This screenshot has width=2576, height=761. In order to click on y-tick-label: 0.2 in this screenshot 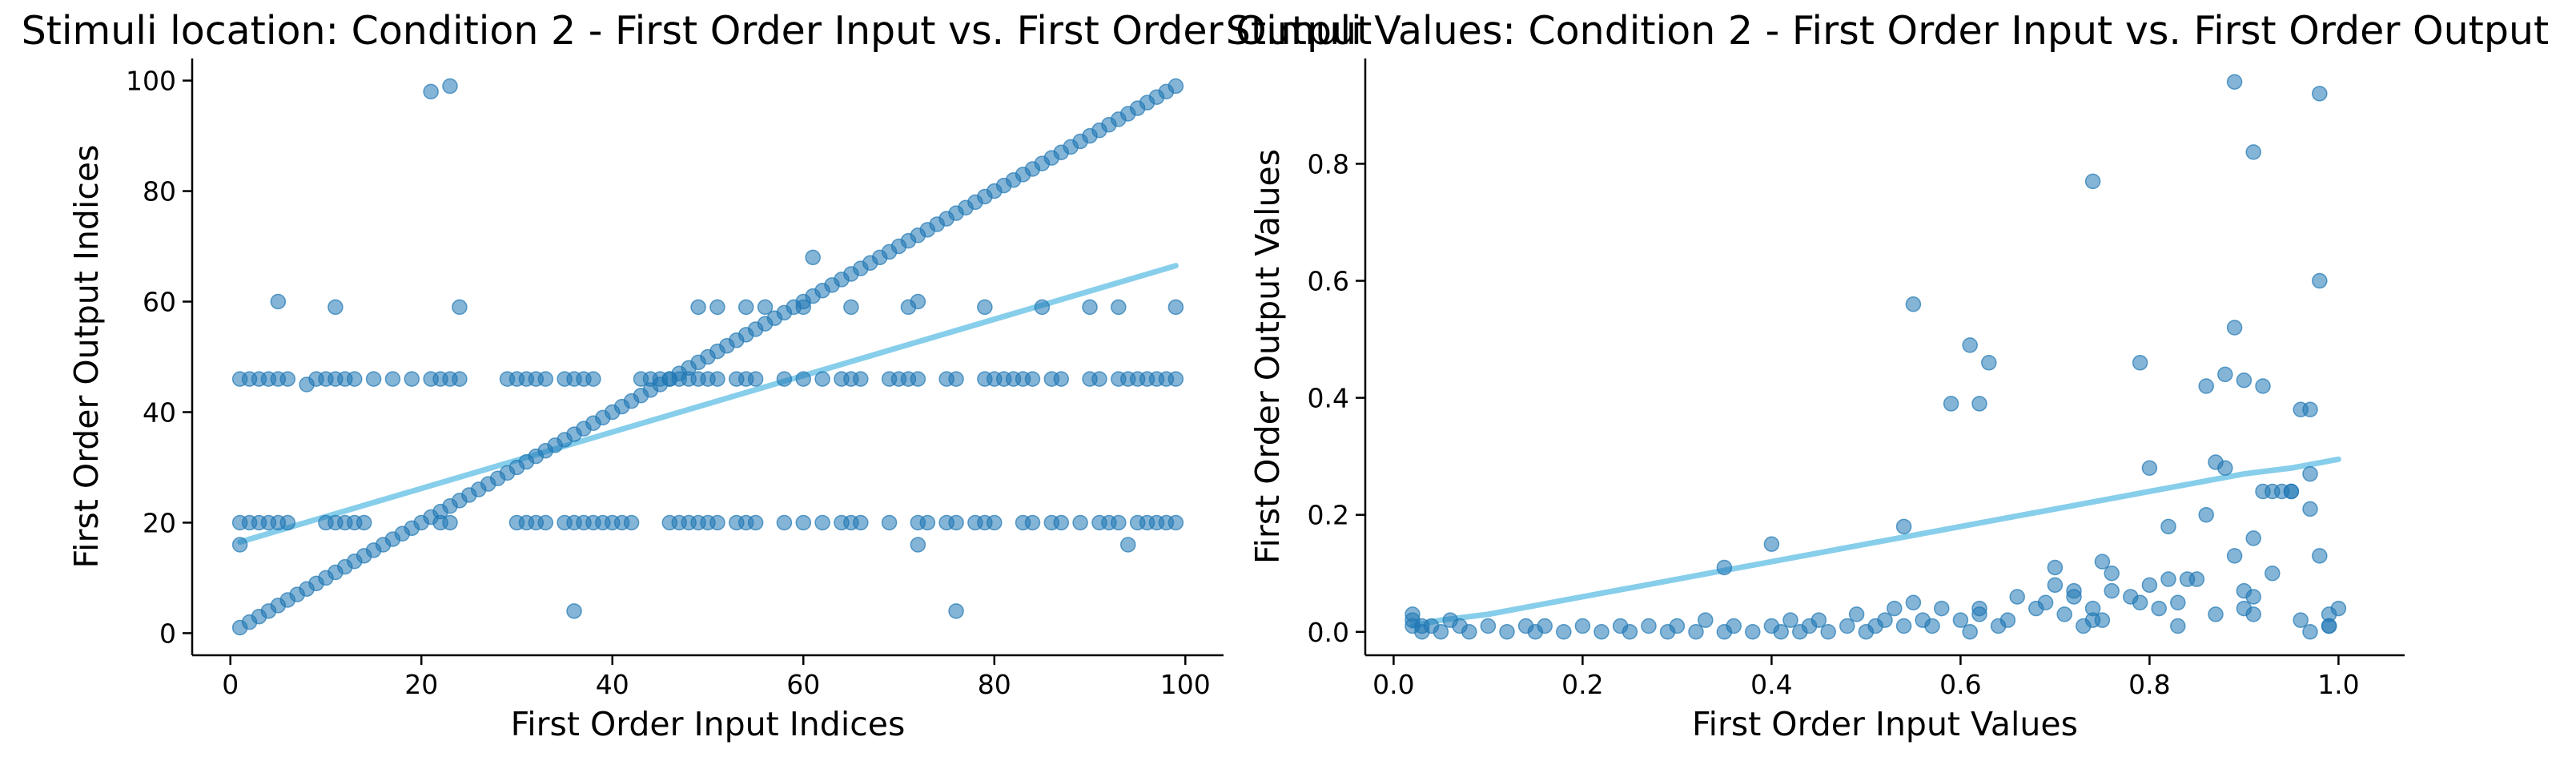, I will do `click(1328, 515)`.